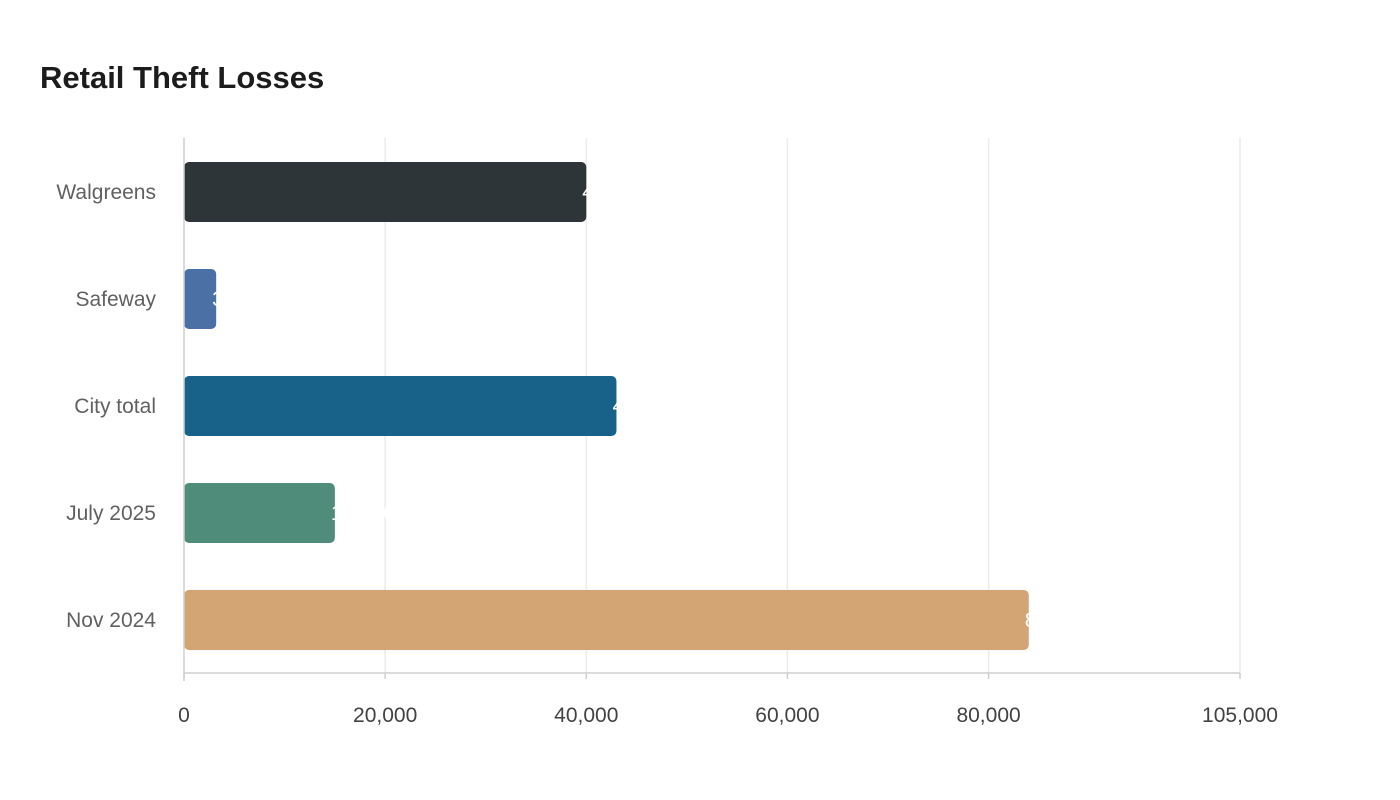 Image resolution: width=1400 pixels, height=800 pixels. I want to click on value-label: 40,000, so click(614, 192).